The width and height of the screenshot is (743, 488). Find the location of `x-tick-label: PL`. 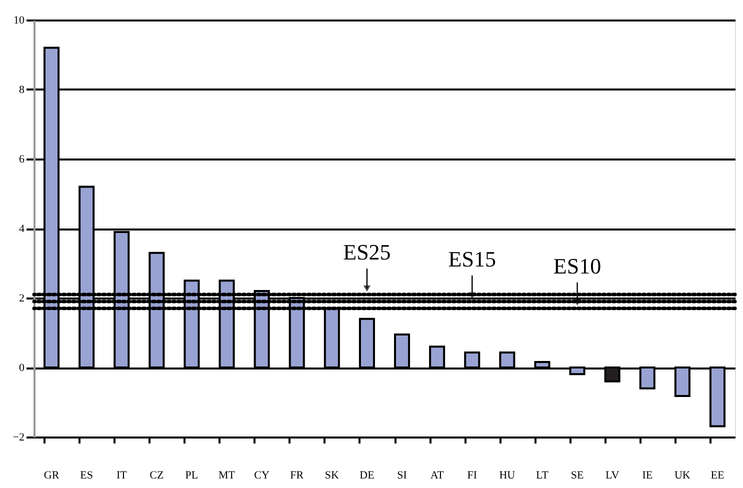

x-tick-label: PL is located at coordinates (191, 476).